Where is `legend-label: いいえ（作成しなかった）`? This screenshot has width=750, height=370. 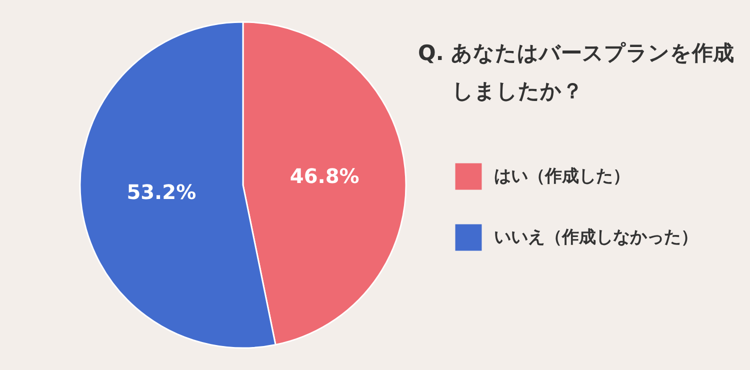 legend-label: いいえ（作成しなかった） is located at coordinates (596, 238).